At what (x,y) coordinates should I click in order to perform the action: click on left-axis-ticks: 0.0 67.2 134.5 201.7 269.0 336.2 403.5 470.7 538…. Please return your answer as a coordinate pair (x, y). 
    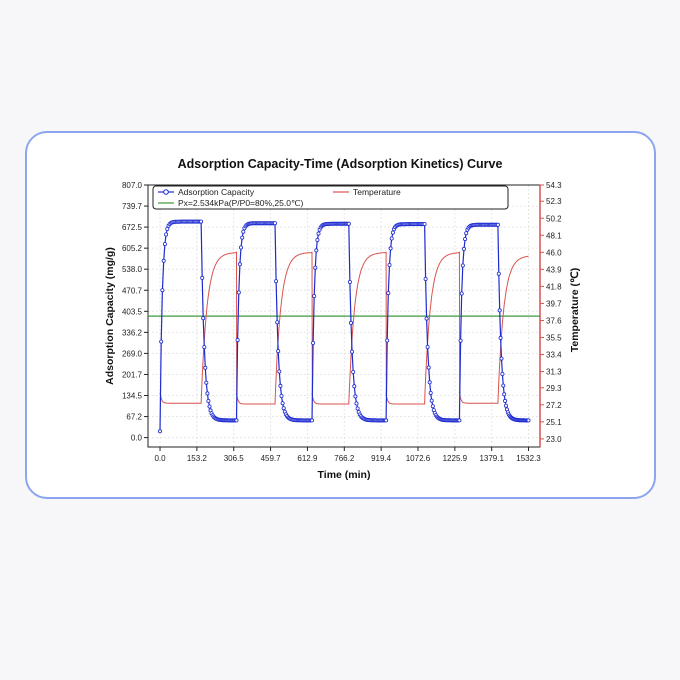
    Looking at the image, I should click on (135, 312).